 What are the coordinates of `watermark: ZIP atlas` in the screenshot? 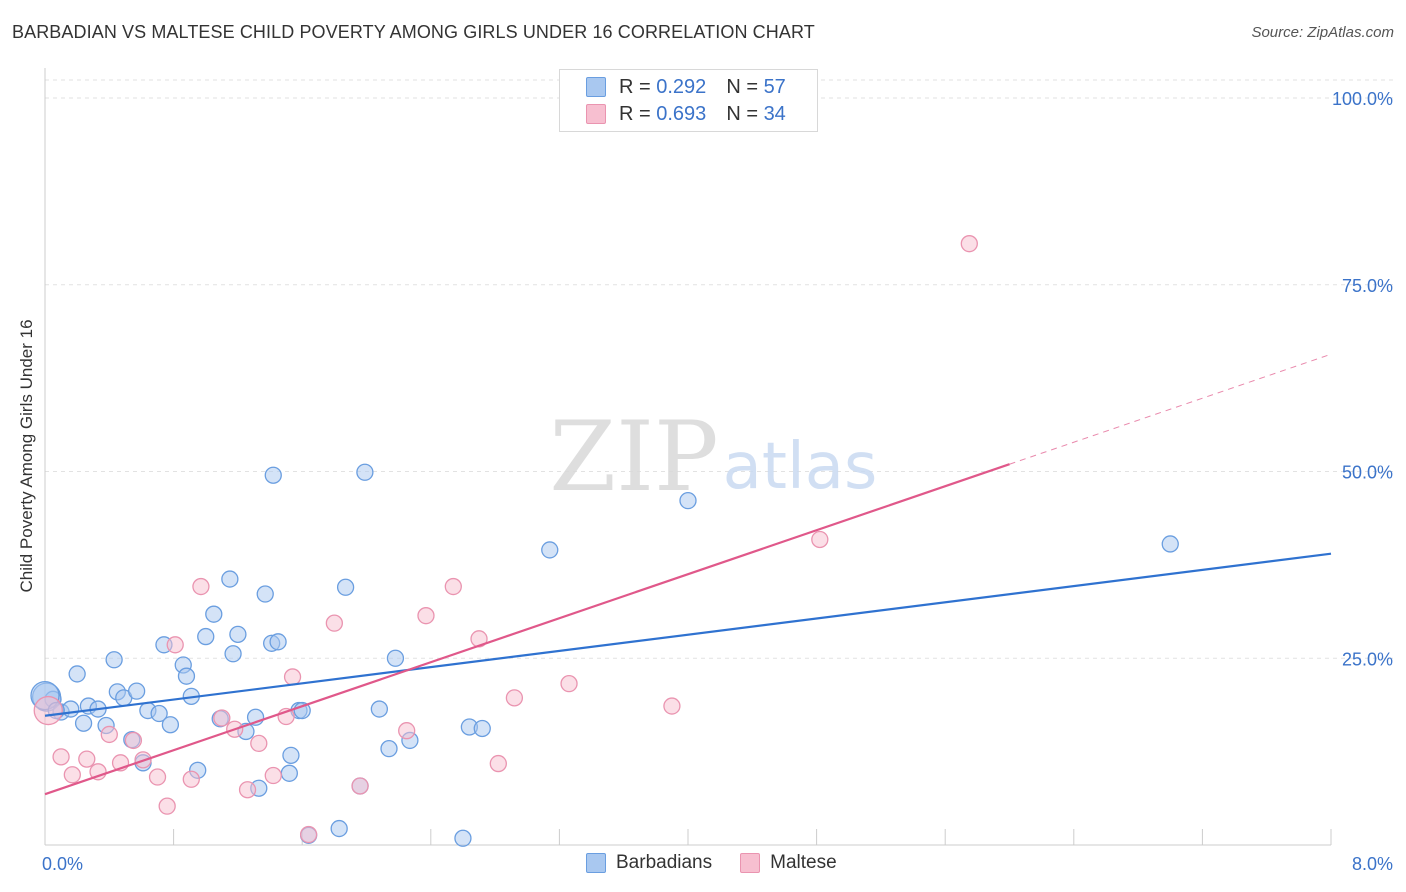 It's located at (713, 457).